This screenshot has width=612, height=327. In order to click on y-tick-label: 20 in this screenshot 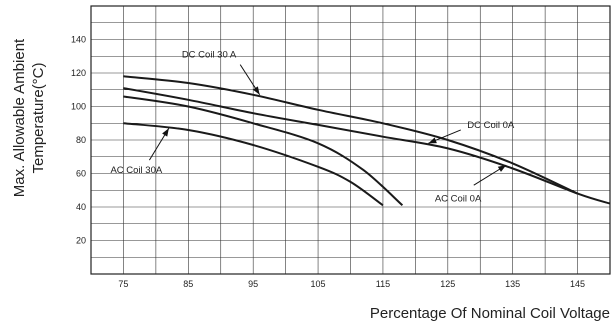, I will do `click(81, 241)`.